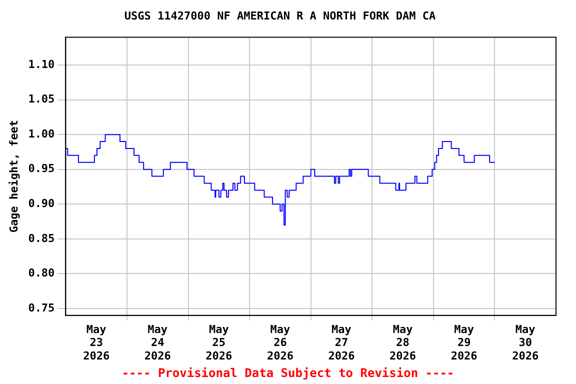 This screenshot has width=576, height=384. Describe the element at coordinates (13, 176) in the screenshot. I see `y-axis-title: Gage height, feet` at that location.